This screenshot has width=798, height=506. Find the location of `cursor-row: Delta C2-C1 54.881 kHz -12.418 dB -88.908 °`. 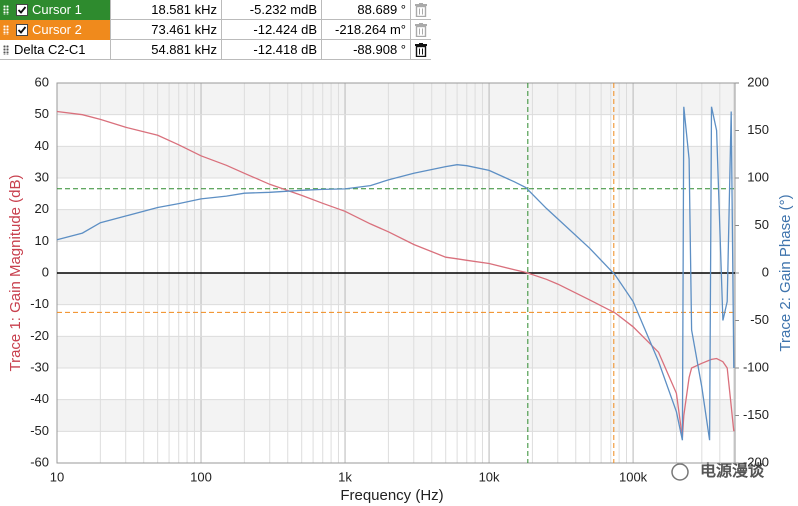

cursor-row: Delta C2-C1 54.881 kHz -12.418 dB -88.908 ° is located at coordinates (215, 50).